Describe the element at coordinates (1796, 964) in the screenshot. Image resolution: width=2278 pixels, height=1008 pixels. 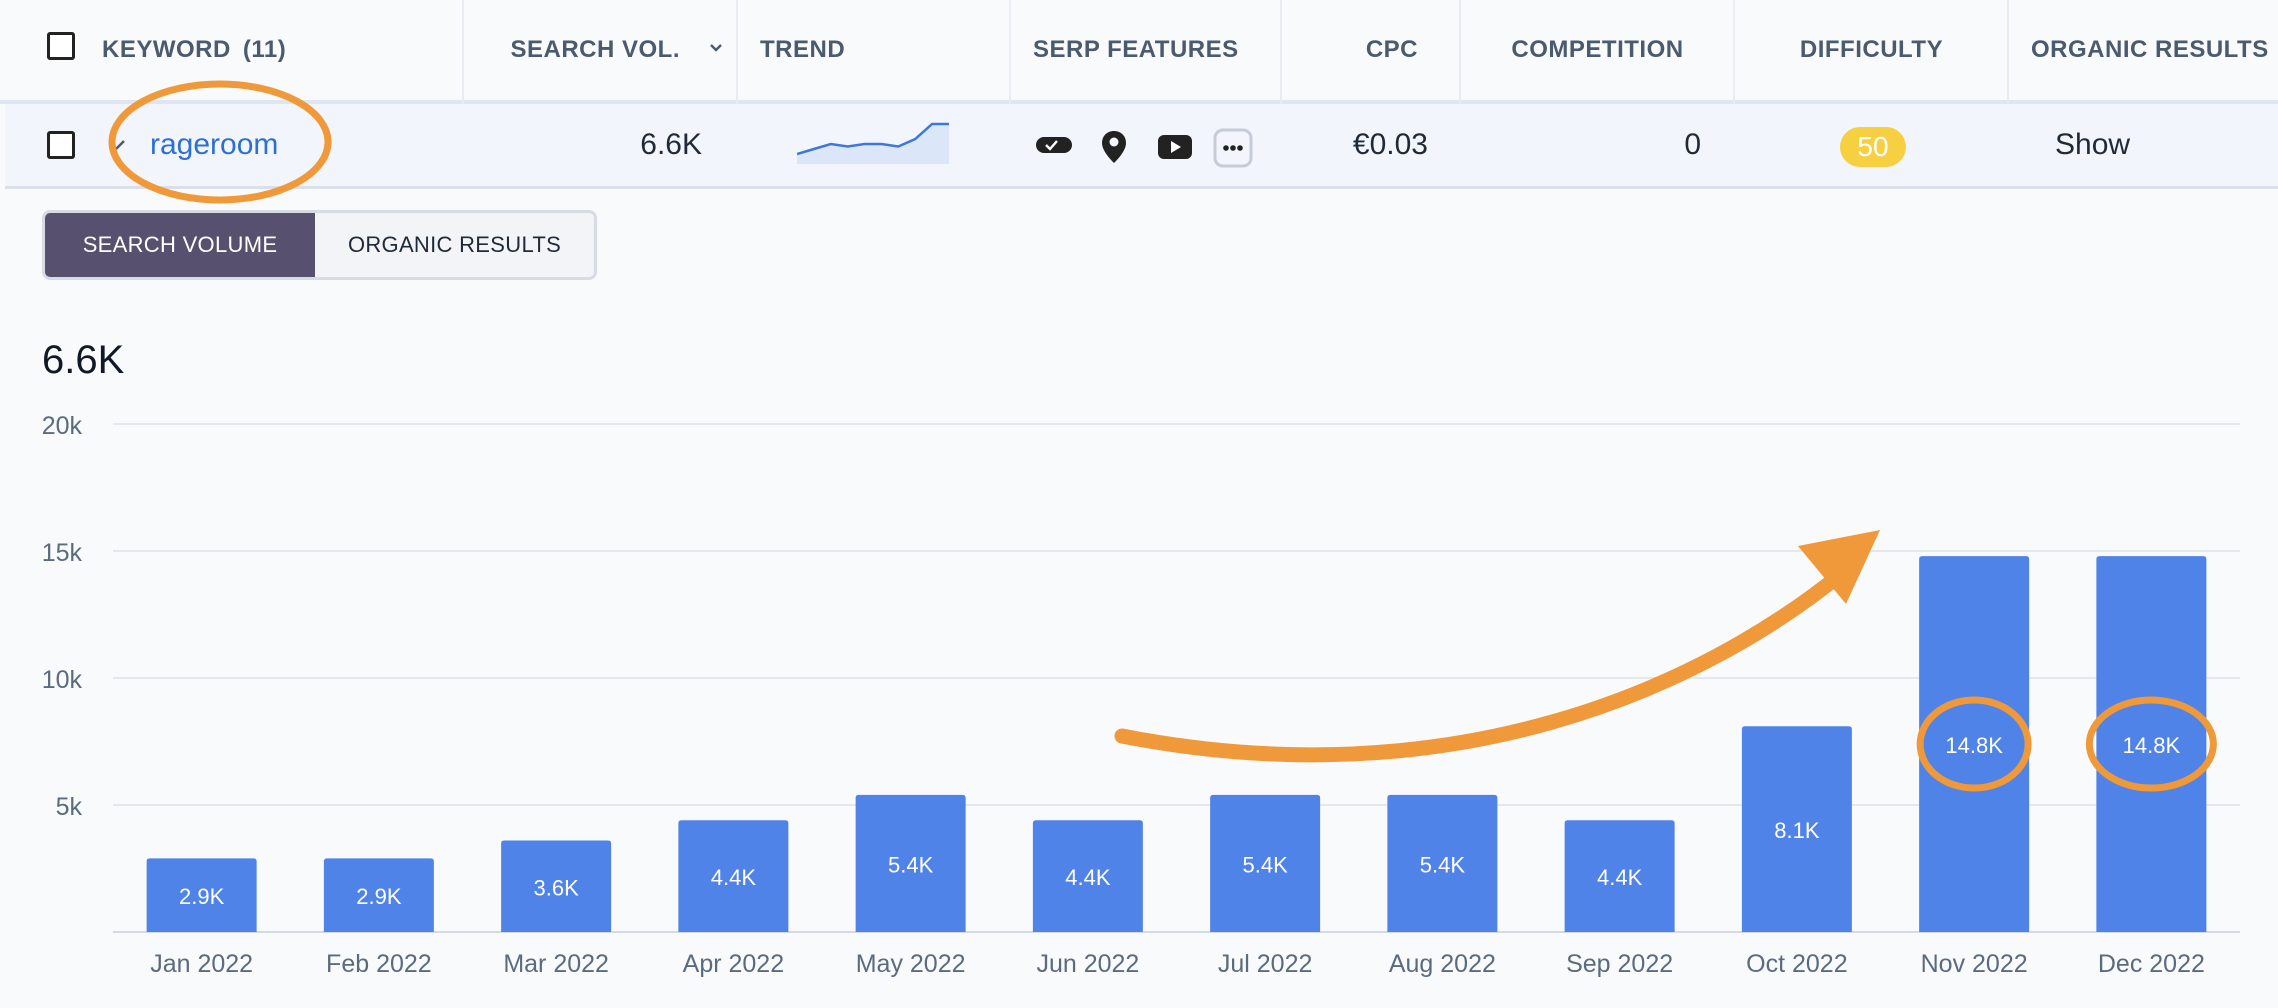
I see `x-tick-label: Oct 2022` at that location.